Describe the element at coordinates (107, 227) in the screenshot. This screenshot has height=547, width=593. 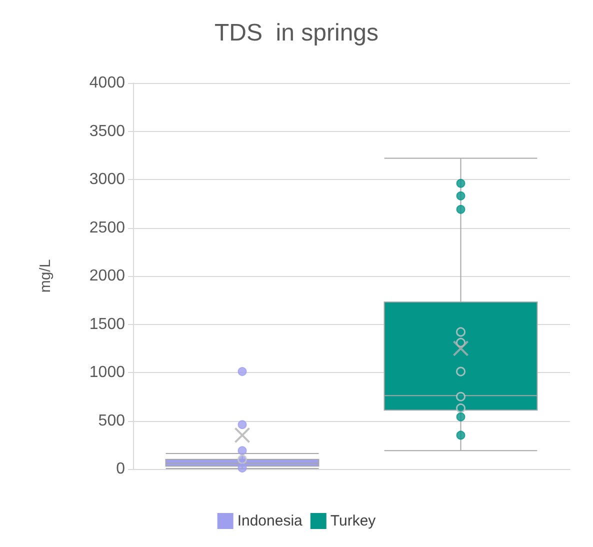
I see `y-tick-label: 2500` at that location.